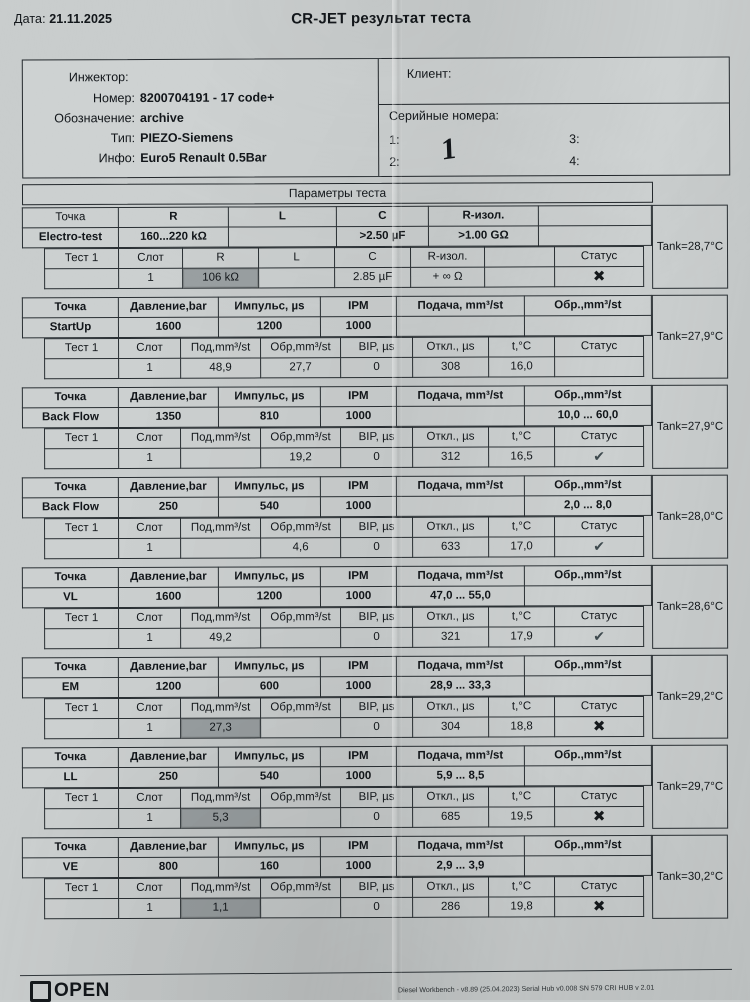  Describe the element at coordinates (344, 257) in the screenshot. I see `table-row: Тест 1 Слот R L C R-изол. Статус` at that location.